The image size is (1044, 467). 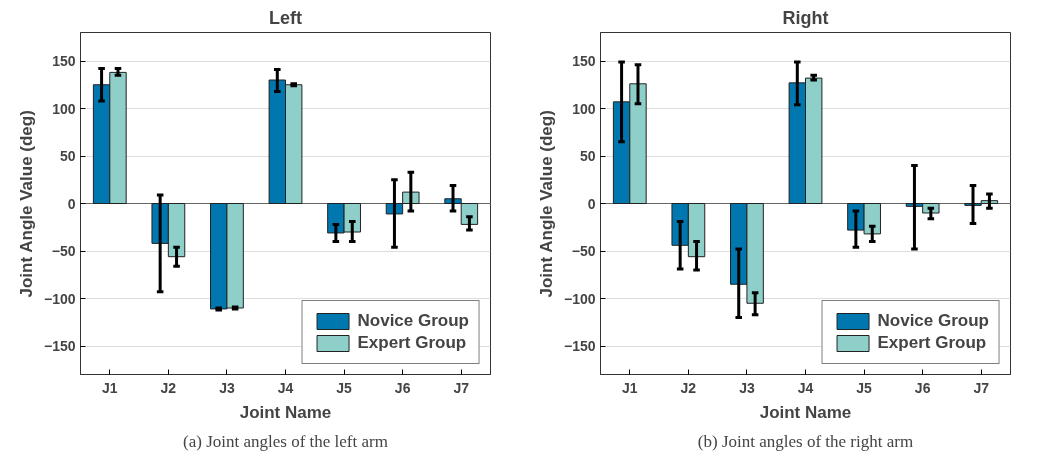 I want to click on chart-title: Left, so click(x=285, y=17).